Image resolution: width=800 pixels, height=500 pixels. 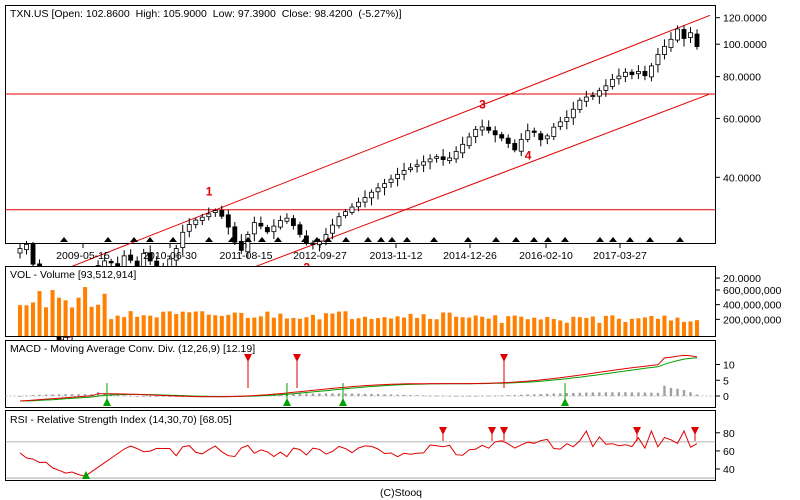 What do you see at coordinates (745, 19) in the screenshot?
I see `price-axis-label: 120.0000` at bounding box center [745, 19].